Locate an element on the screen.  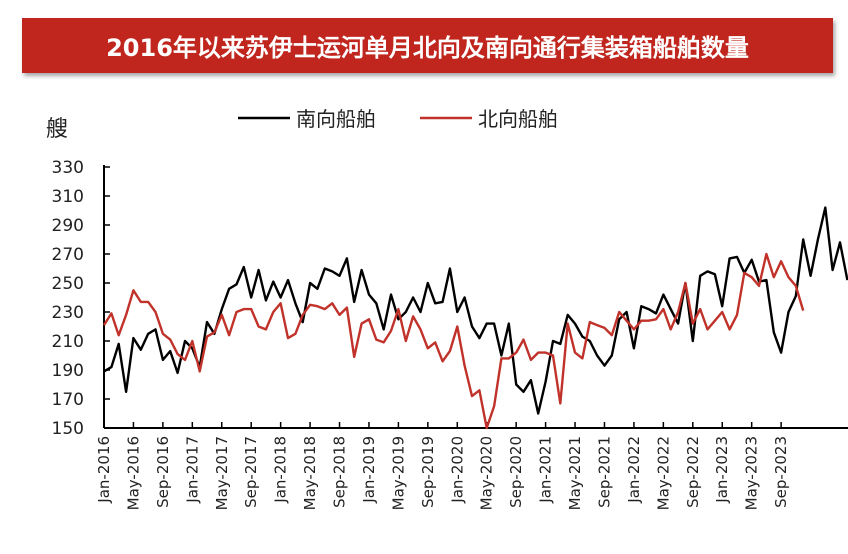
x-tick-label: May-2022 is located at coordinates (663, 473).